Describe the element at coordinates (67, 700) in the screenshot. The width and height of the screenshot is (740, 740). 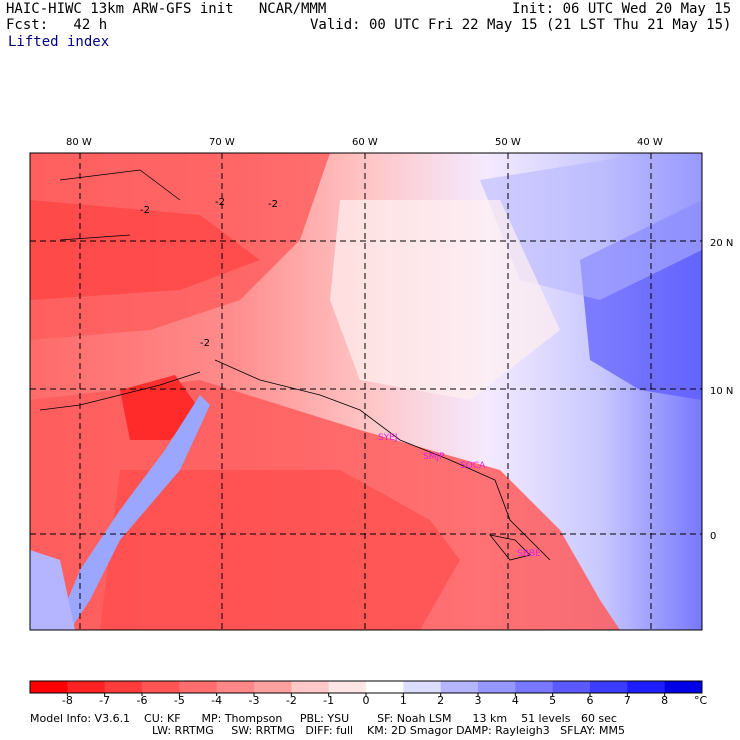
I see `colorbar-tick-label: -8` at that location.